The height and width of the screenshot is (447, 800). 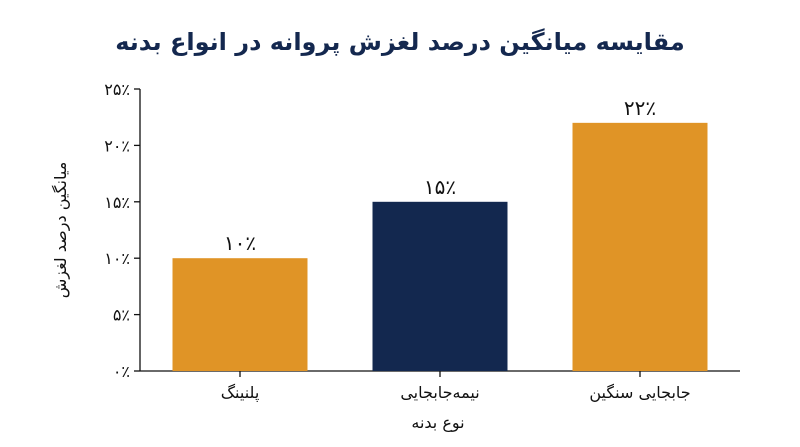 I want to click on x-axis: پلنینگ نیمه‌جابجایی جابجایی سنگین, so click(x=440, y=386).